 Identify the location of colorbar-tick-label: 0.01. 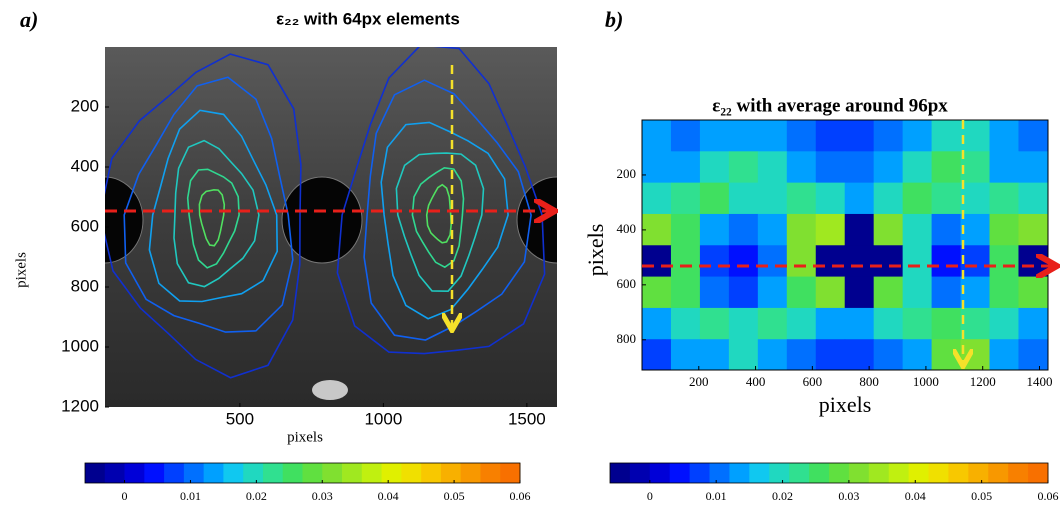
(190, 496).